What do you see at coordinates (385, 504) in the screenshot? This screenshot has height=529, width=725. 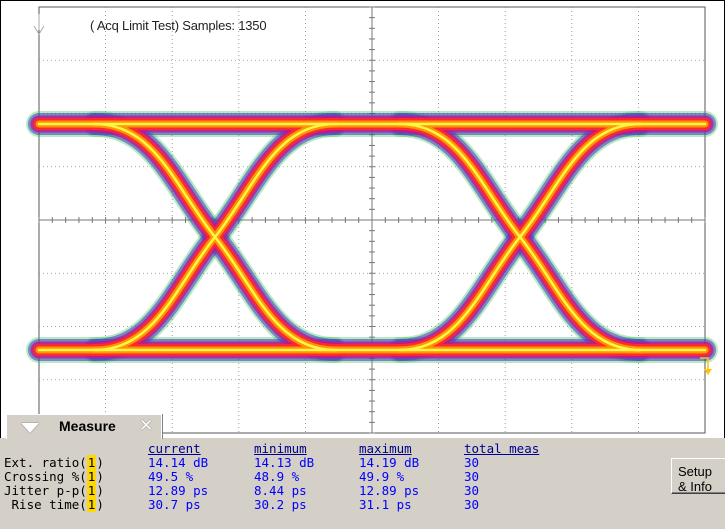 I see `measurement-maximum-value: 31.1 ps` at bounding box center [385, 504].